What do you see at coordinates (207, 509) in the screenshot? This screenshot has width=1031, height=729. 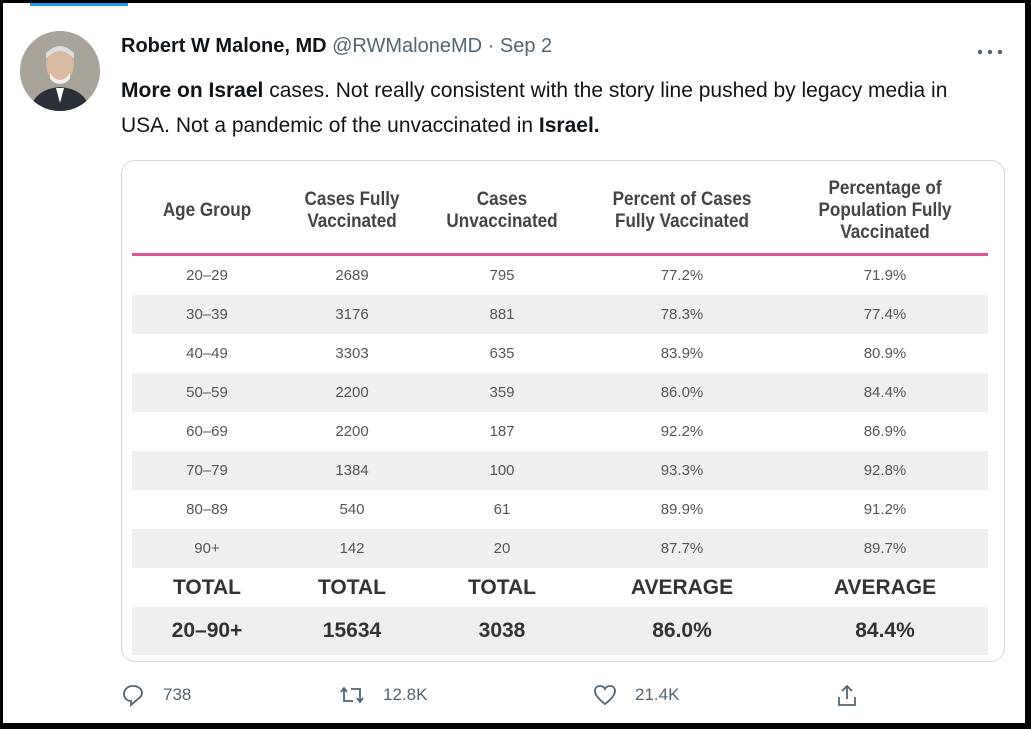 I see `table-cell: 80–89` at bounding box center [207, 509].